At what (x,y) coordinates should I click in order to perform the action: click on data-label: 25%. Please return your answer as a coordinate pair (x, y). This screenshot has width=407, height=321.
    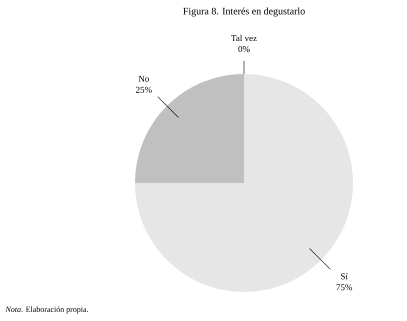
    Looking at the image, I should click on (144, 89).